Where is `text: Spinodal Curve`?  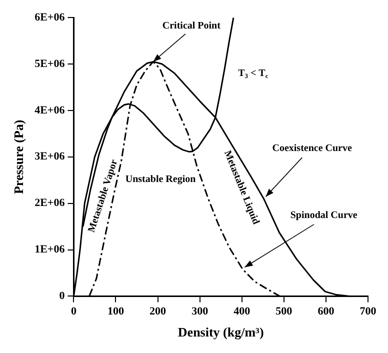
text: Spinodal Curve is located at coordinates (324, 215).